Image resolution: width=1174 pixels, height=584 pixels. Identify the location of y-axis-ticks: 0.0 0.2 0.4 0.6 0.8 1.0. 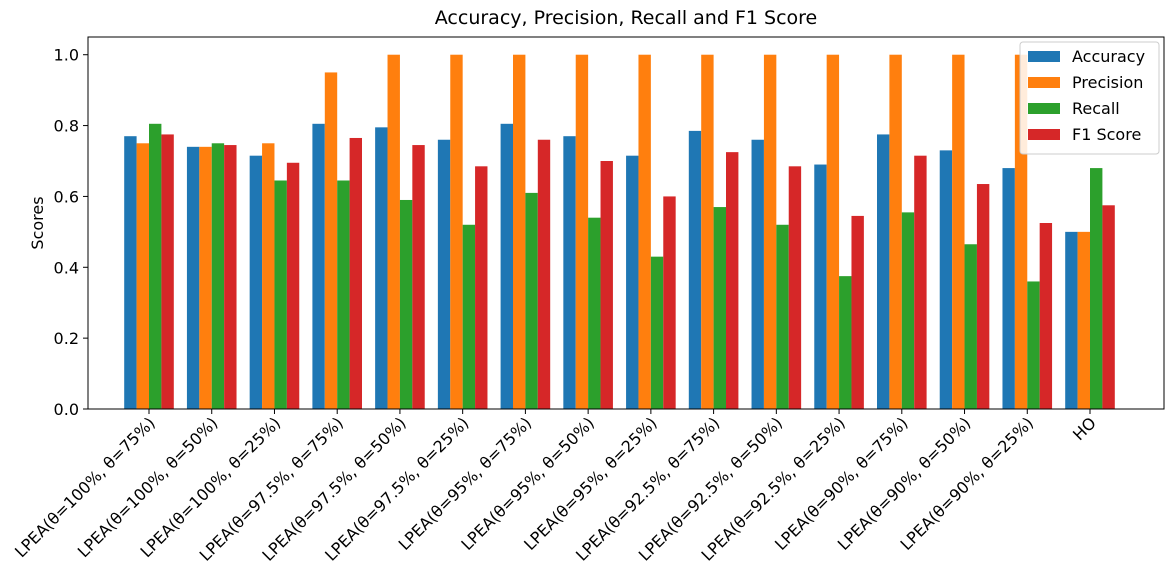
(71, 232).